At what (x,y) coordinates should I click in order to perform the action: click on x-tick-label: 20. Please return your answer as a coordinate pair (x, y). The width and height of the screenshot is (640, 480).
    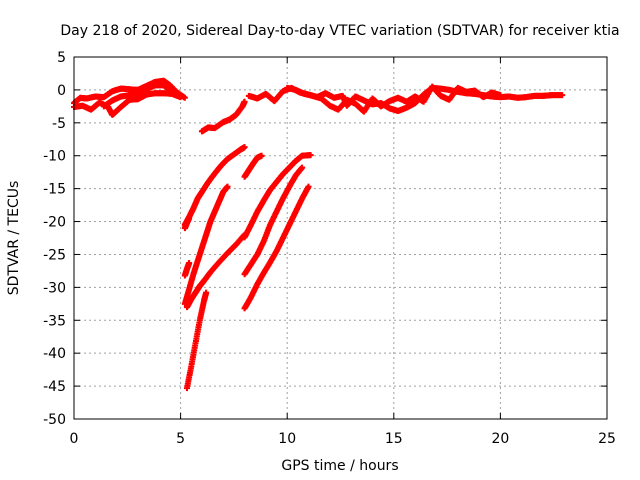
    Looking at the image, I should click on (500, 439).